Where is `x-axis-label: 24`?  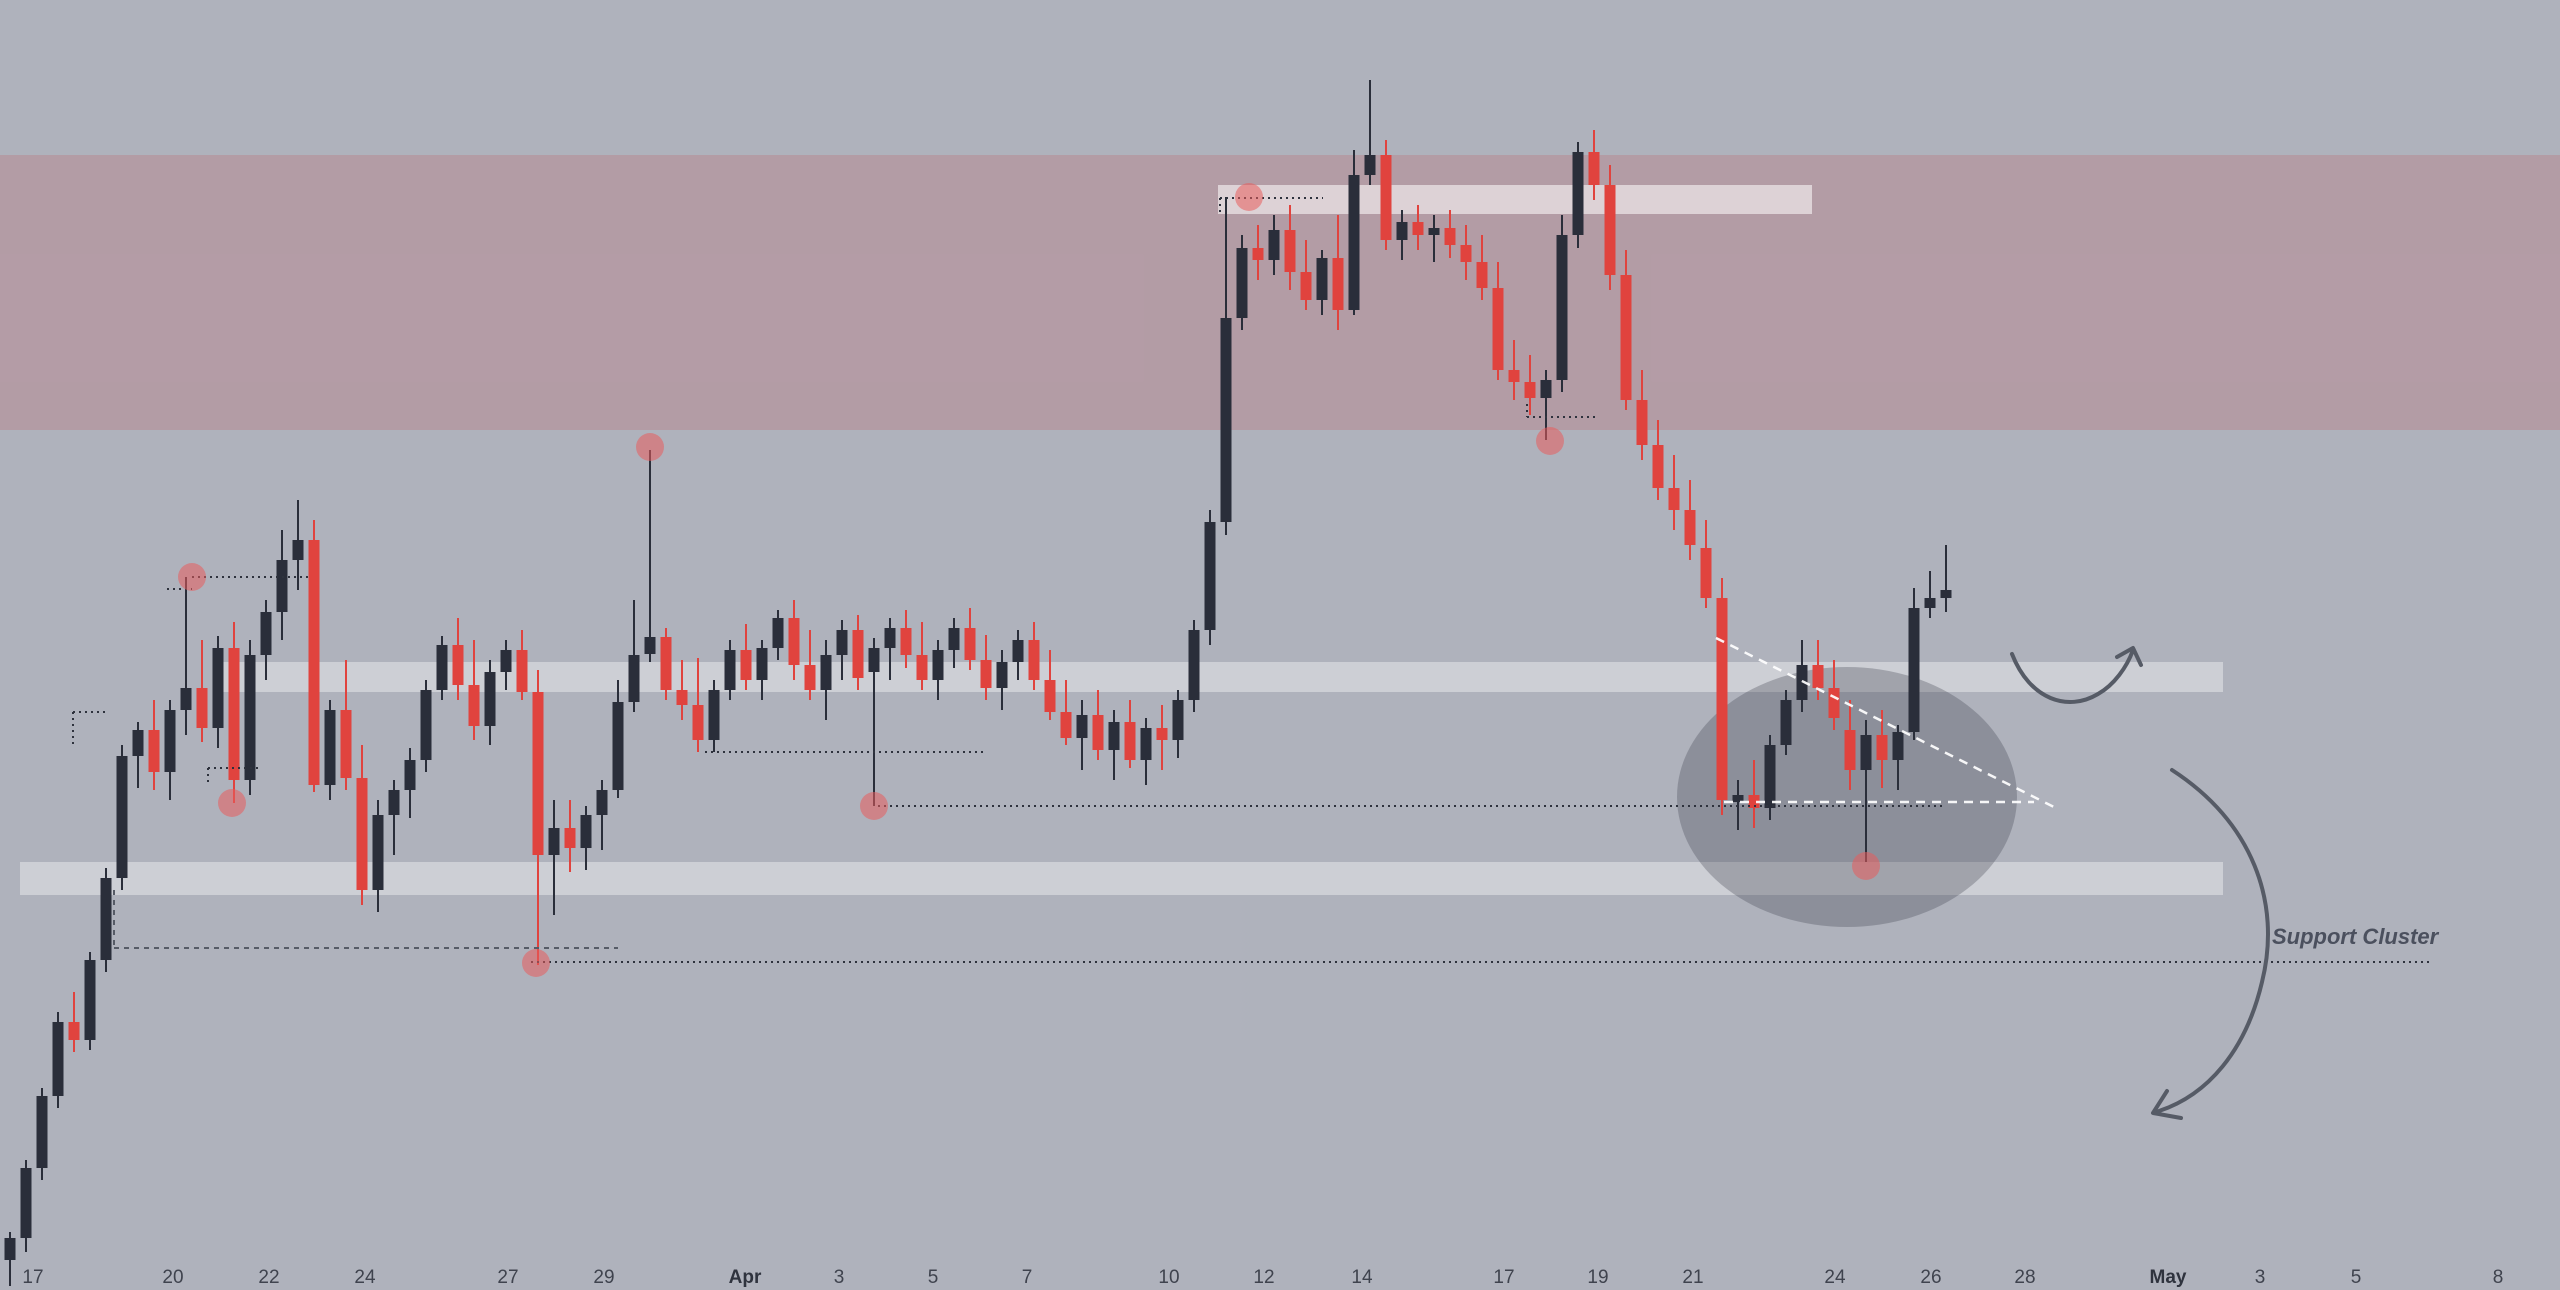
x-axis-label: 24 is located at coordinates (365, 1277).